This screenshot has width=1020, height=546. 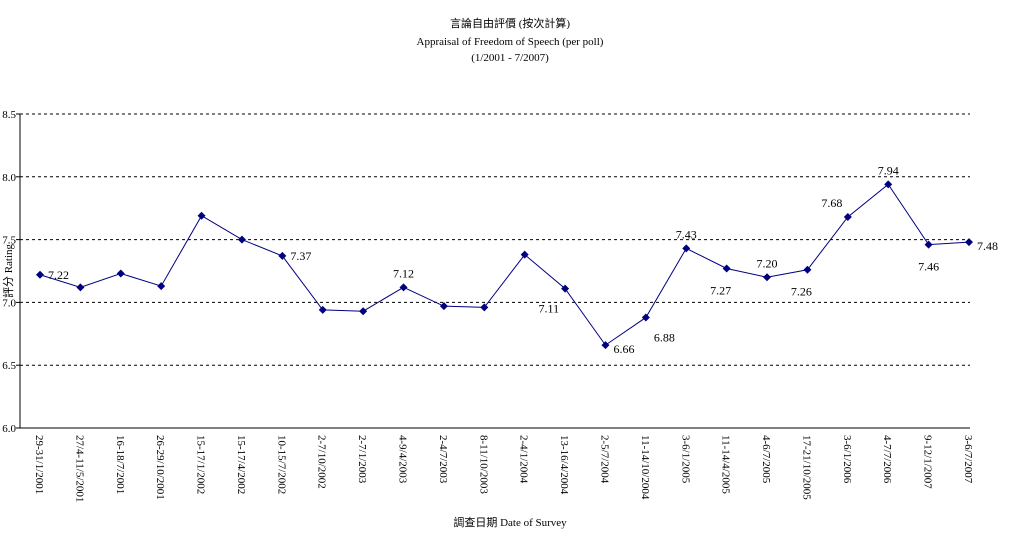 What do you see at coordinates (887, 459) in the screenshot?
I see `x-tick-label: 4-7/7/2006` at bounding box center [887, 459].